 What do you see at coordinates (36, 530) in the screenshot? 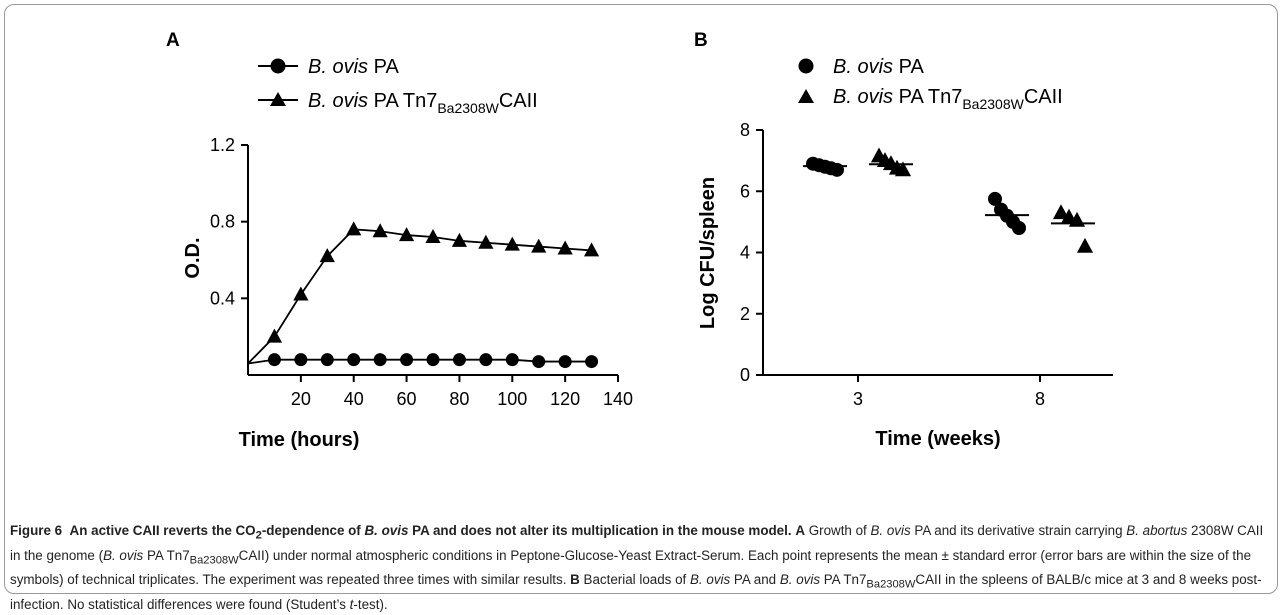
I see `caption-label: Figure 6` at bounding box center [36, 530].